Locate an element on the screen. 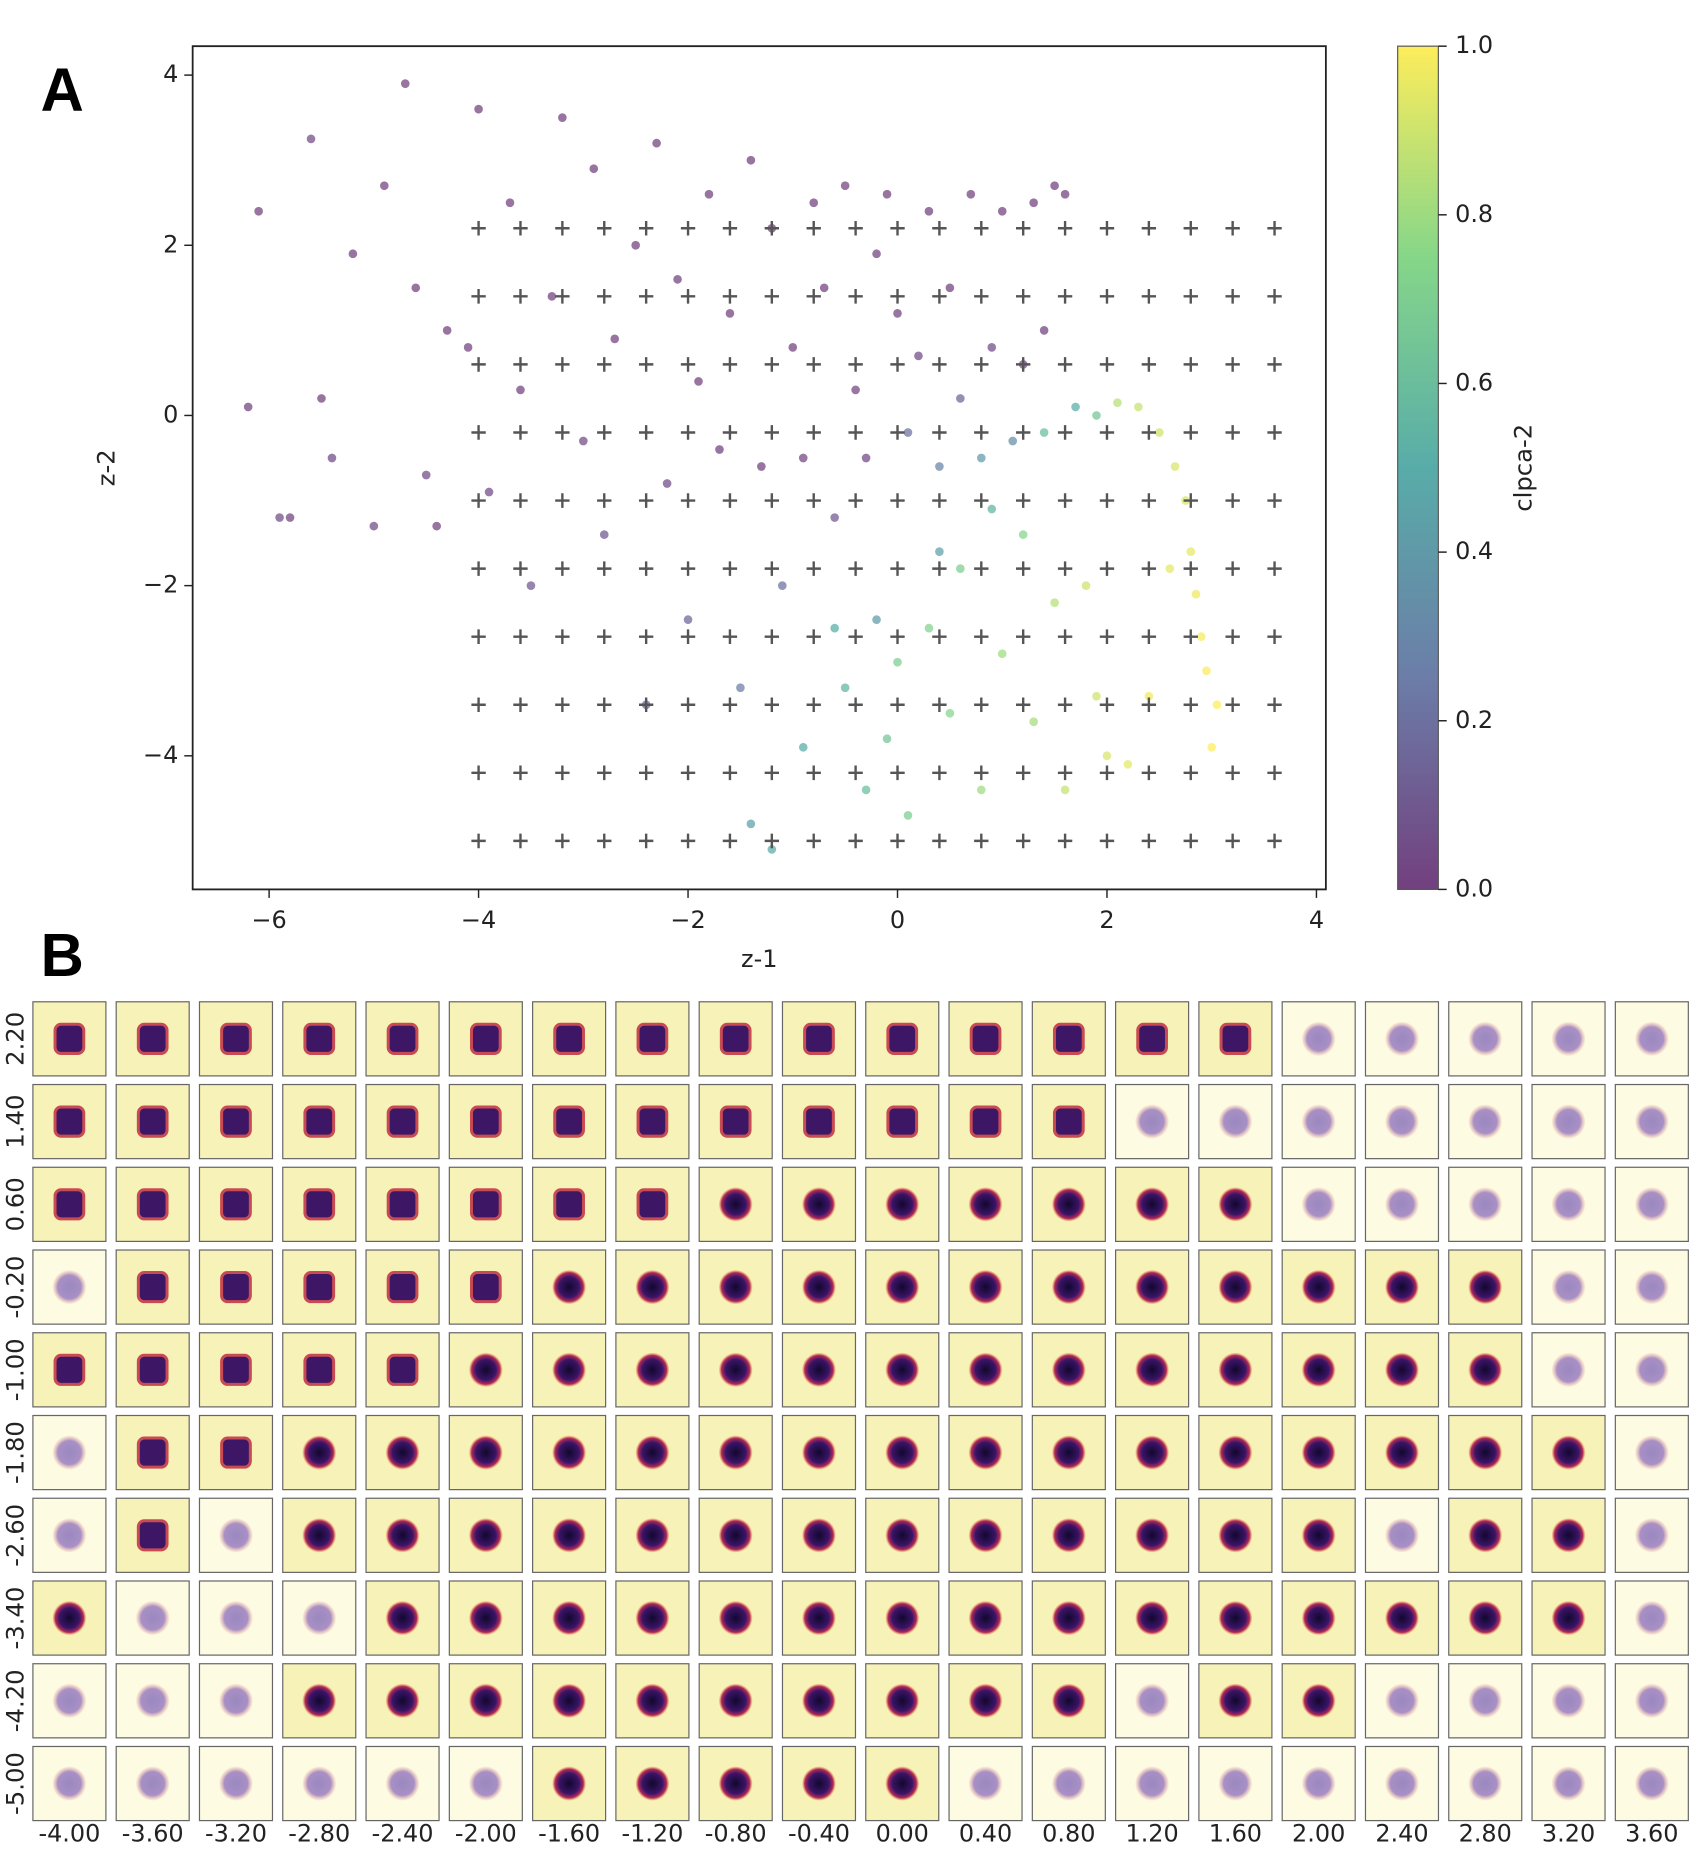 The height and width of the screenshot is (1876, 1704). x-tick-label: 2 is located at coordinates (1106, 920).